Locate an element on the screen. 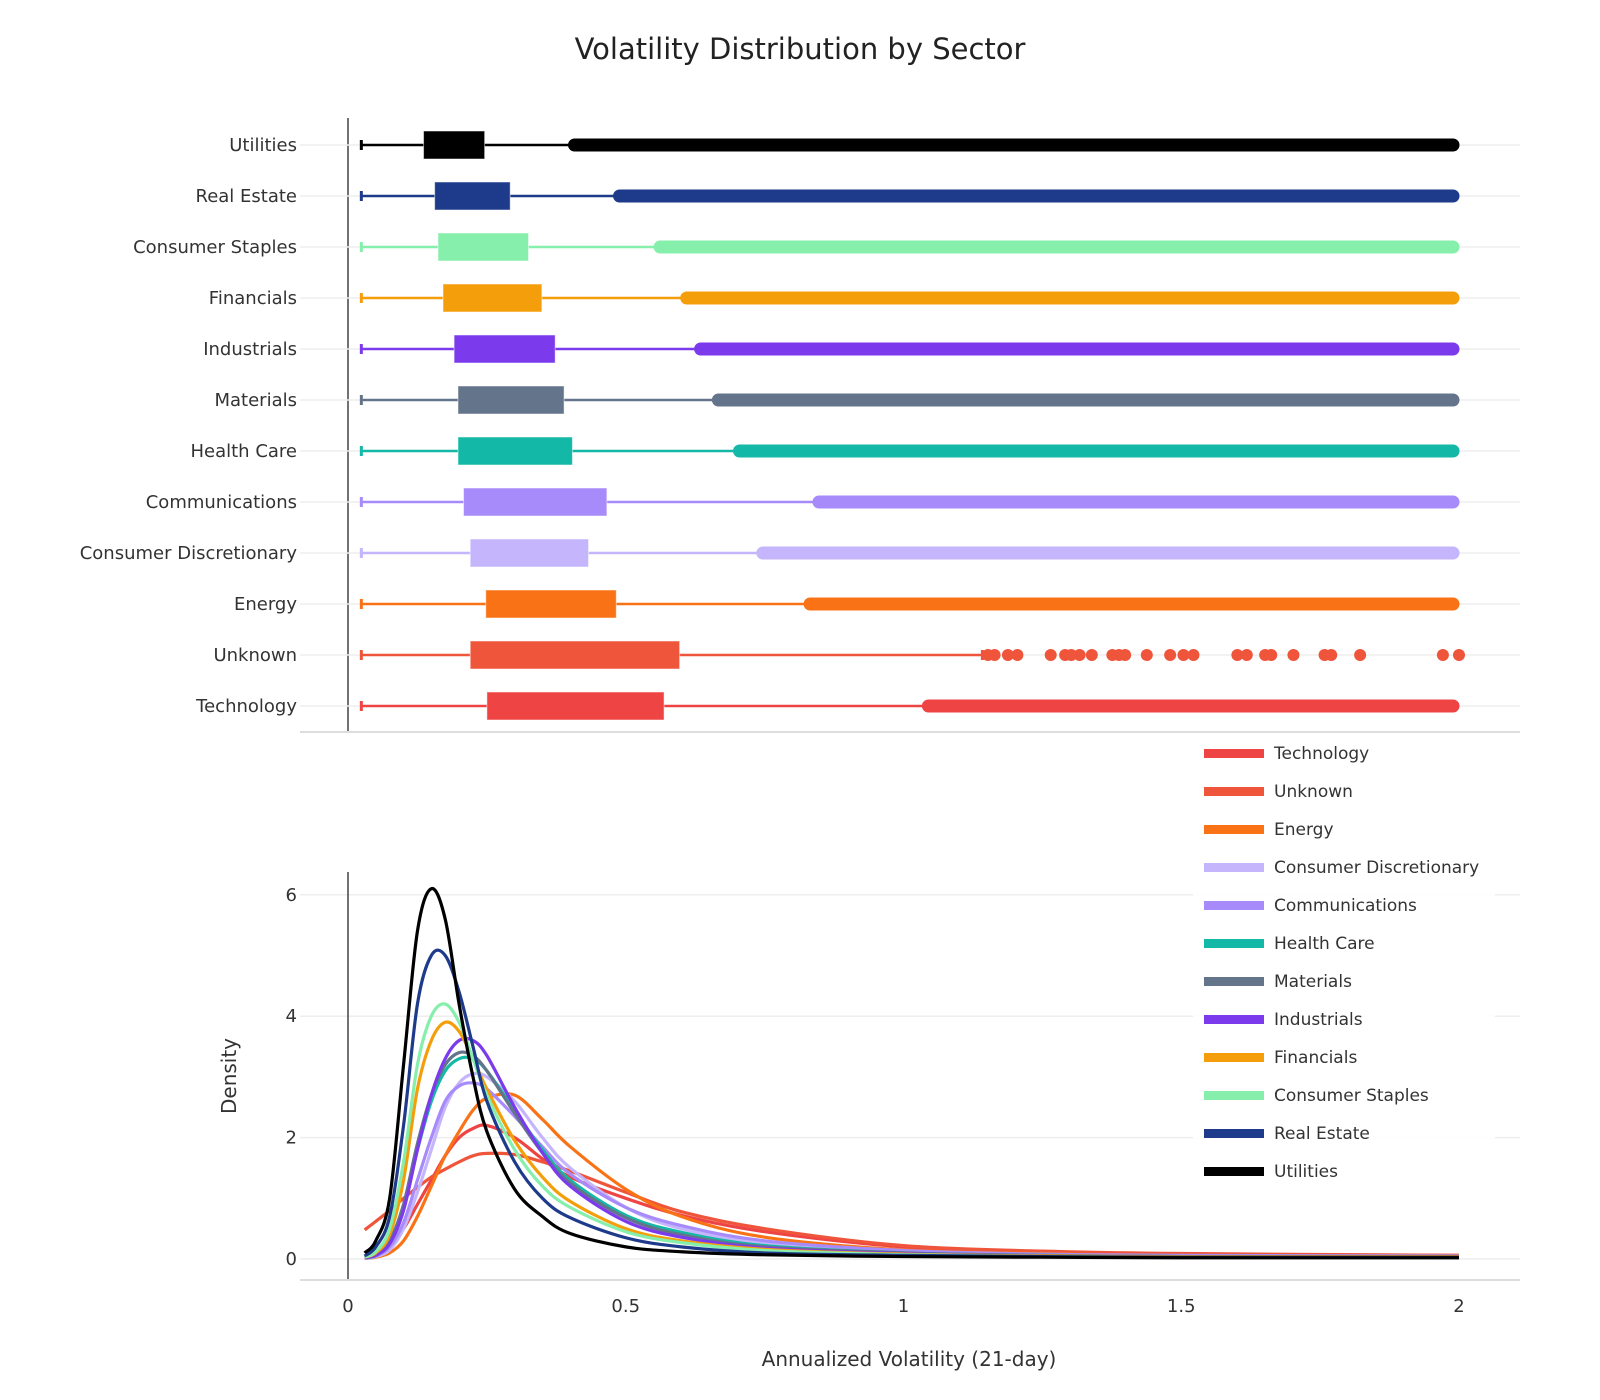  legend-item-real-estate: Real Estate is located at coordinates (1287, 1134).